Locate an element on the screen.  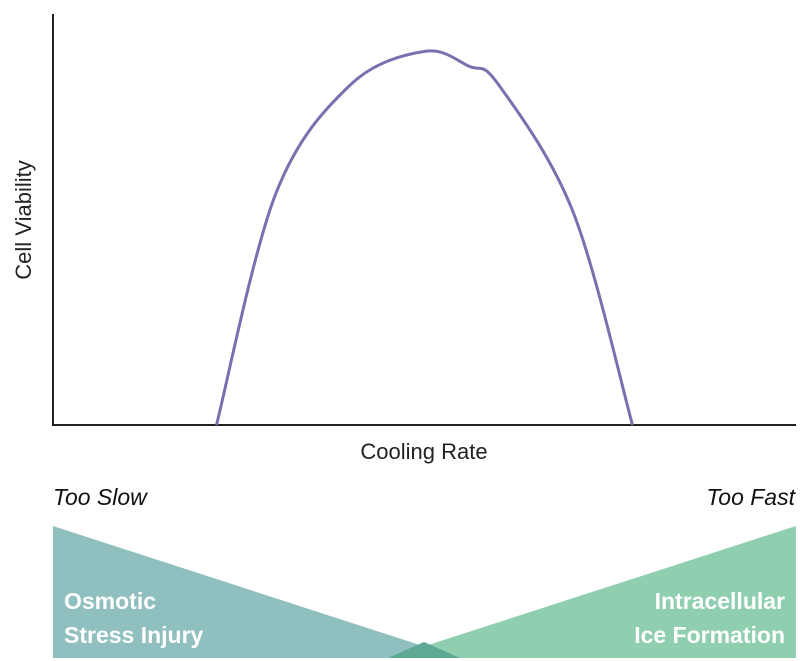
overlap-wedge is located at coordinates (424, 650).